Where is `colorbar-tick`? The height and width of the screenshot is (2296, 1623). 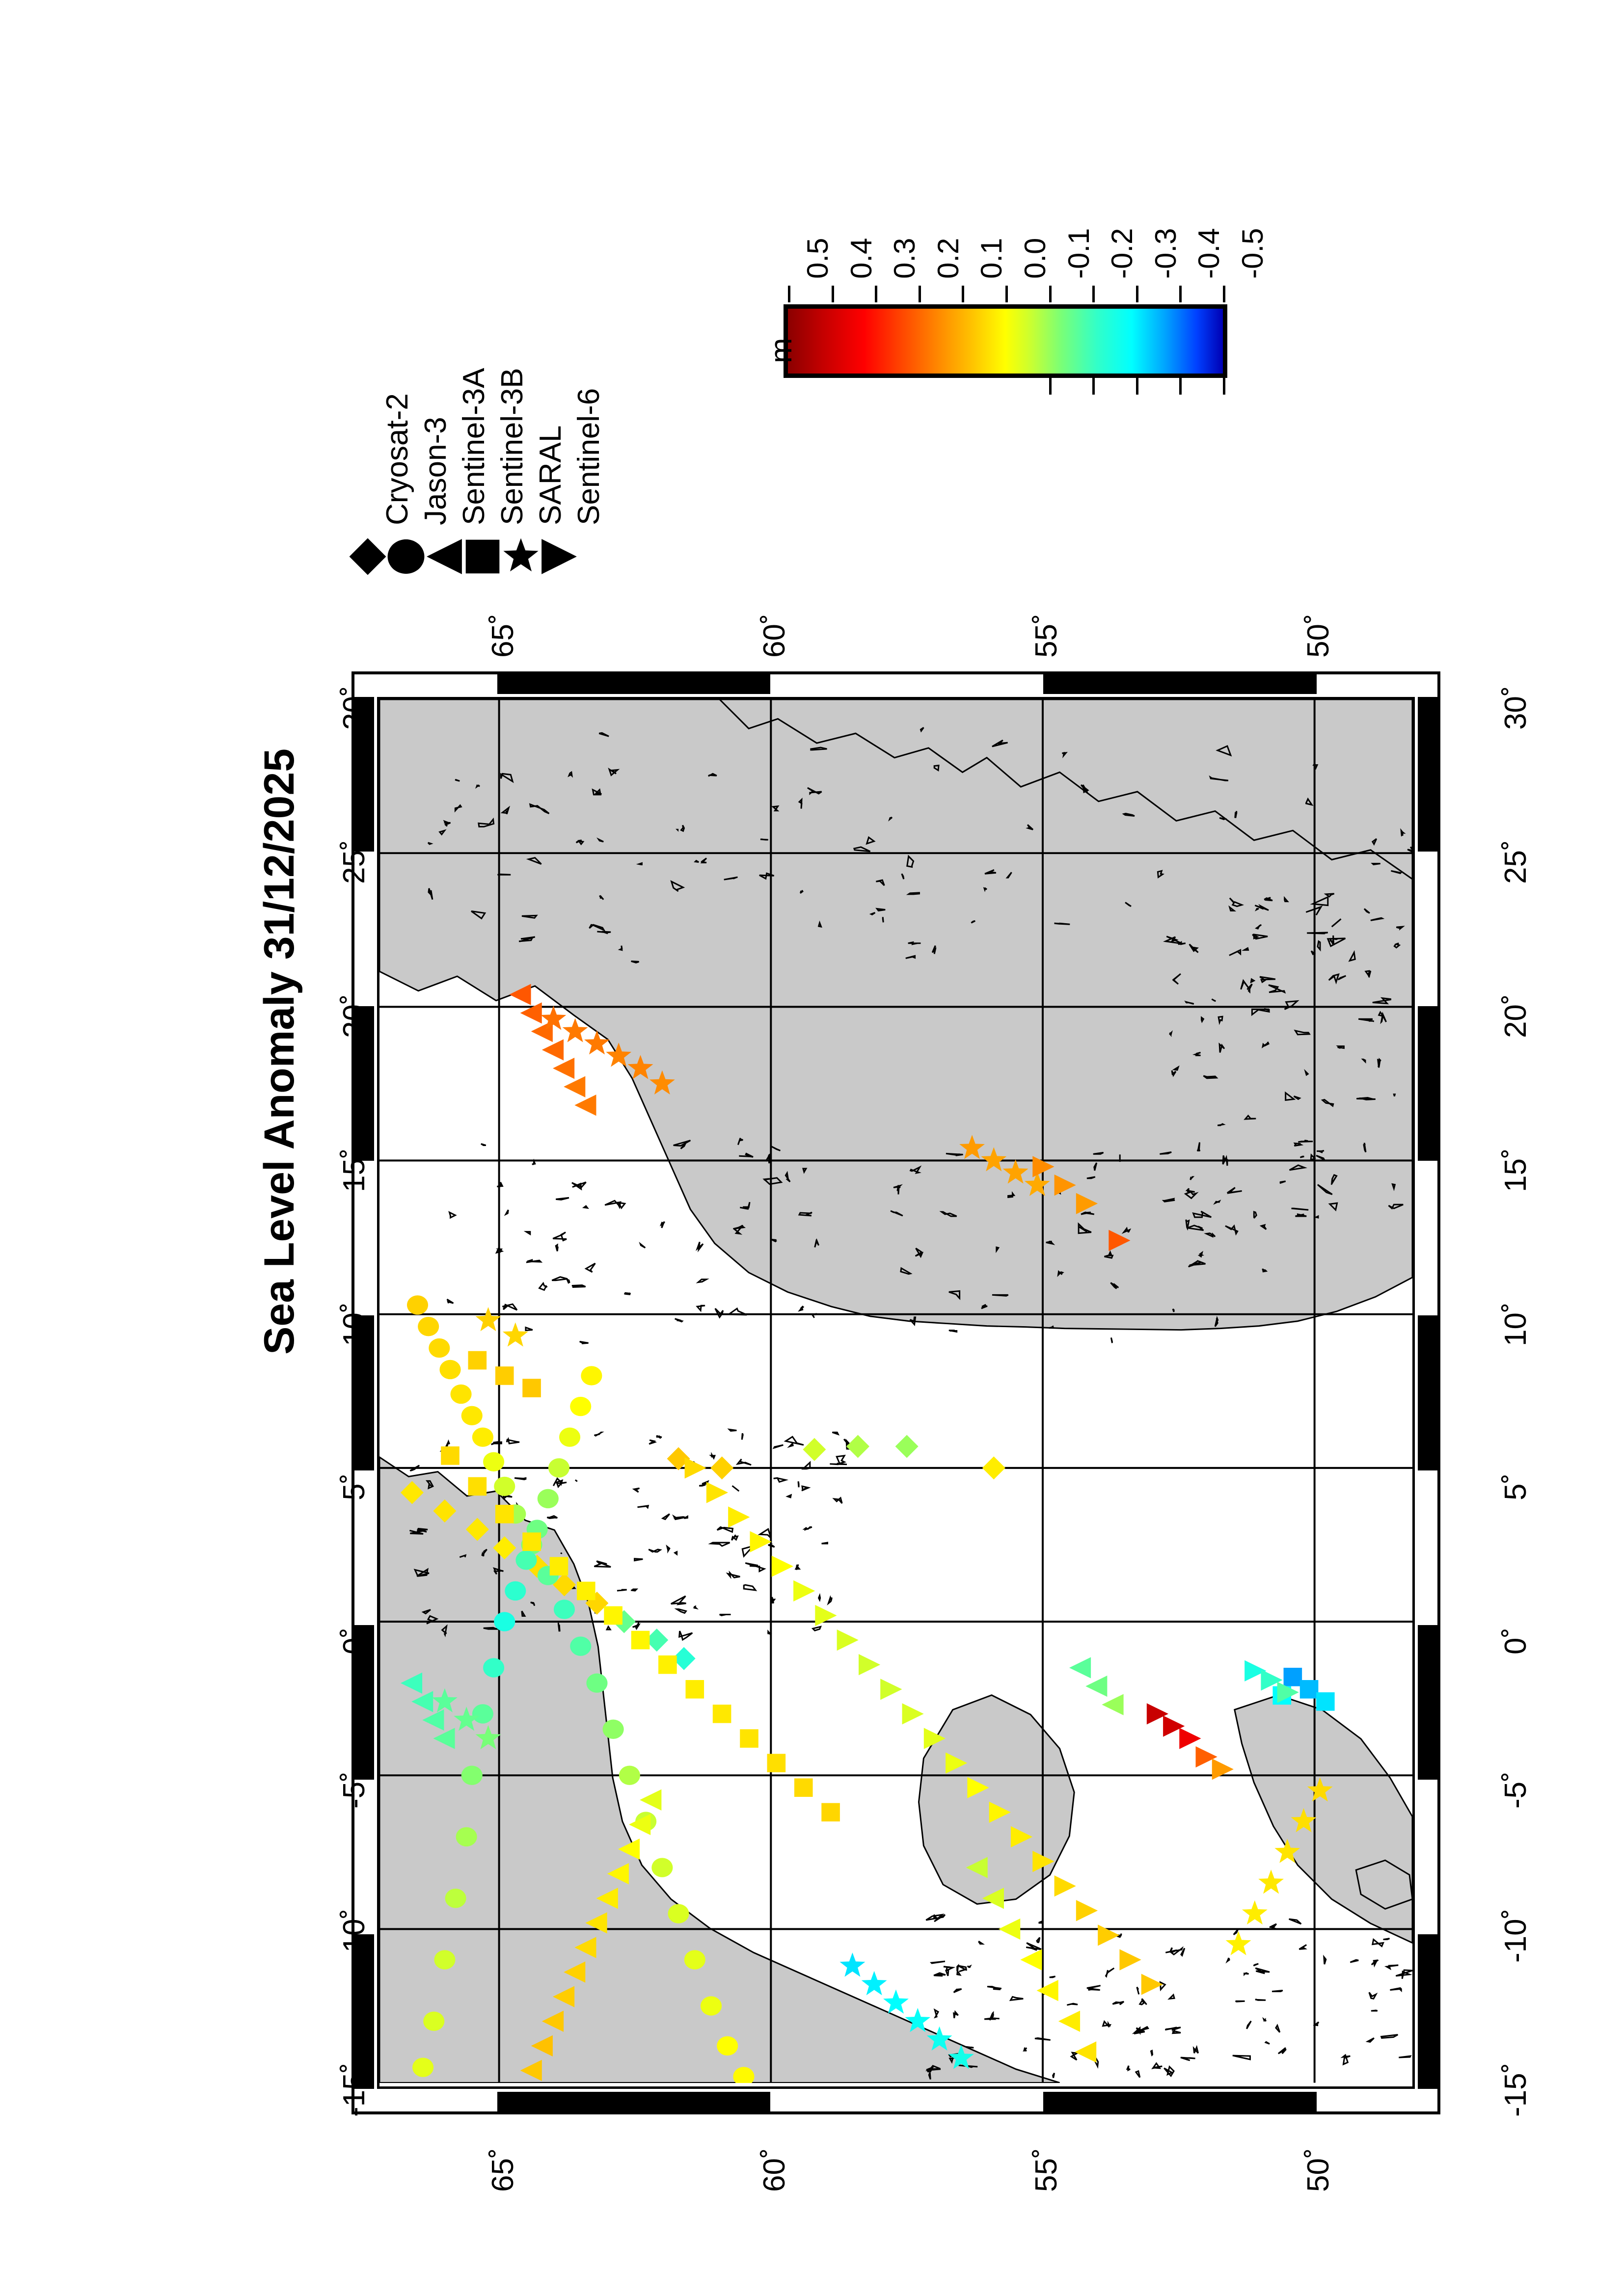
colorbar-tick is located at coordinates (1180, 294).